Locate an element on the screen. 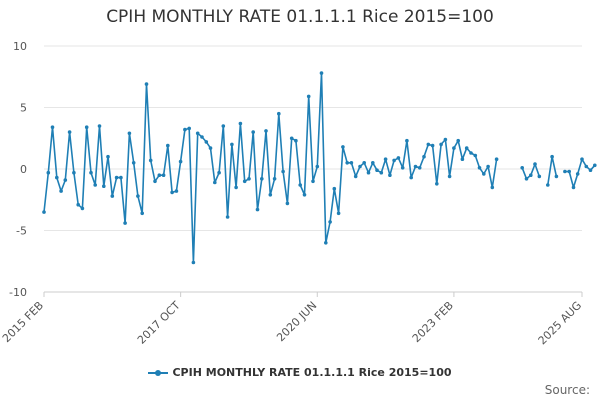  x-tick-label: 2017 OCT is located at coordinates (159, 323).